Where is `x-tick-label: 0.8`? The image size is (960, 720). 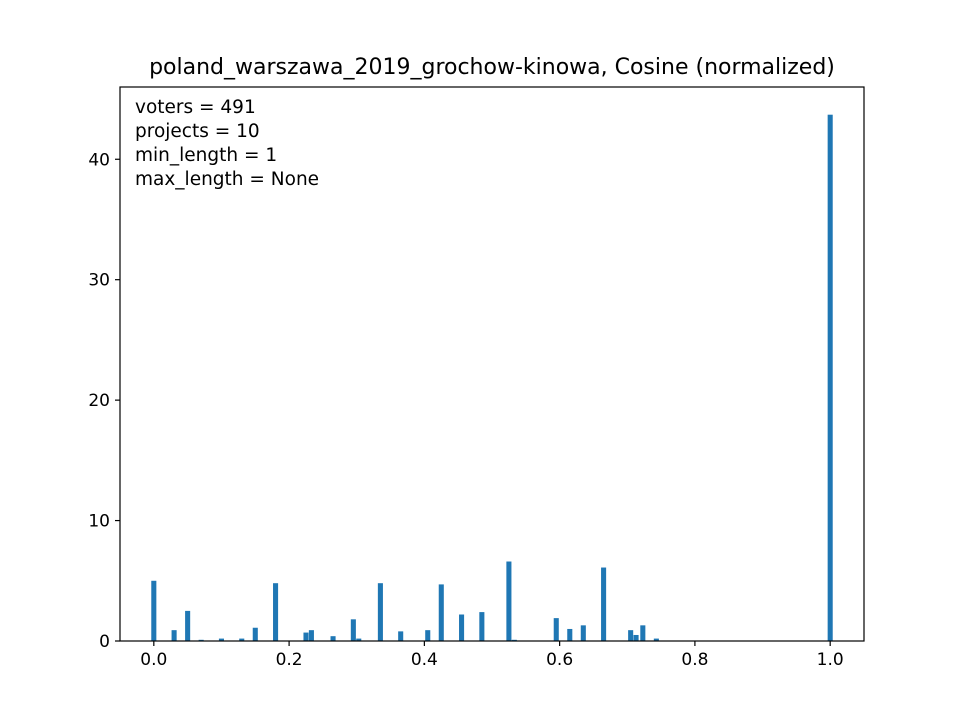
x-tick-label: 0.8 is located at coordinates (694, 660).